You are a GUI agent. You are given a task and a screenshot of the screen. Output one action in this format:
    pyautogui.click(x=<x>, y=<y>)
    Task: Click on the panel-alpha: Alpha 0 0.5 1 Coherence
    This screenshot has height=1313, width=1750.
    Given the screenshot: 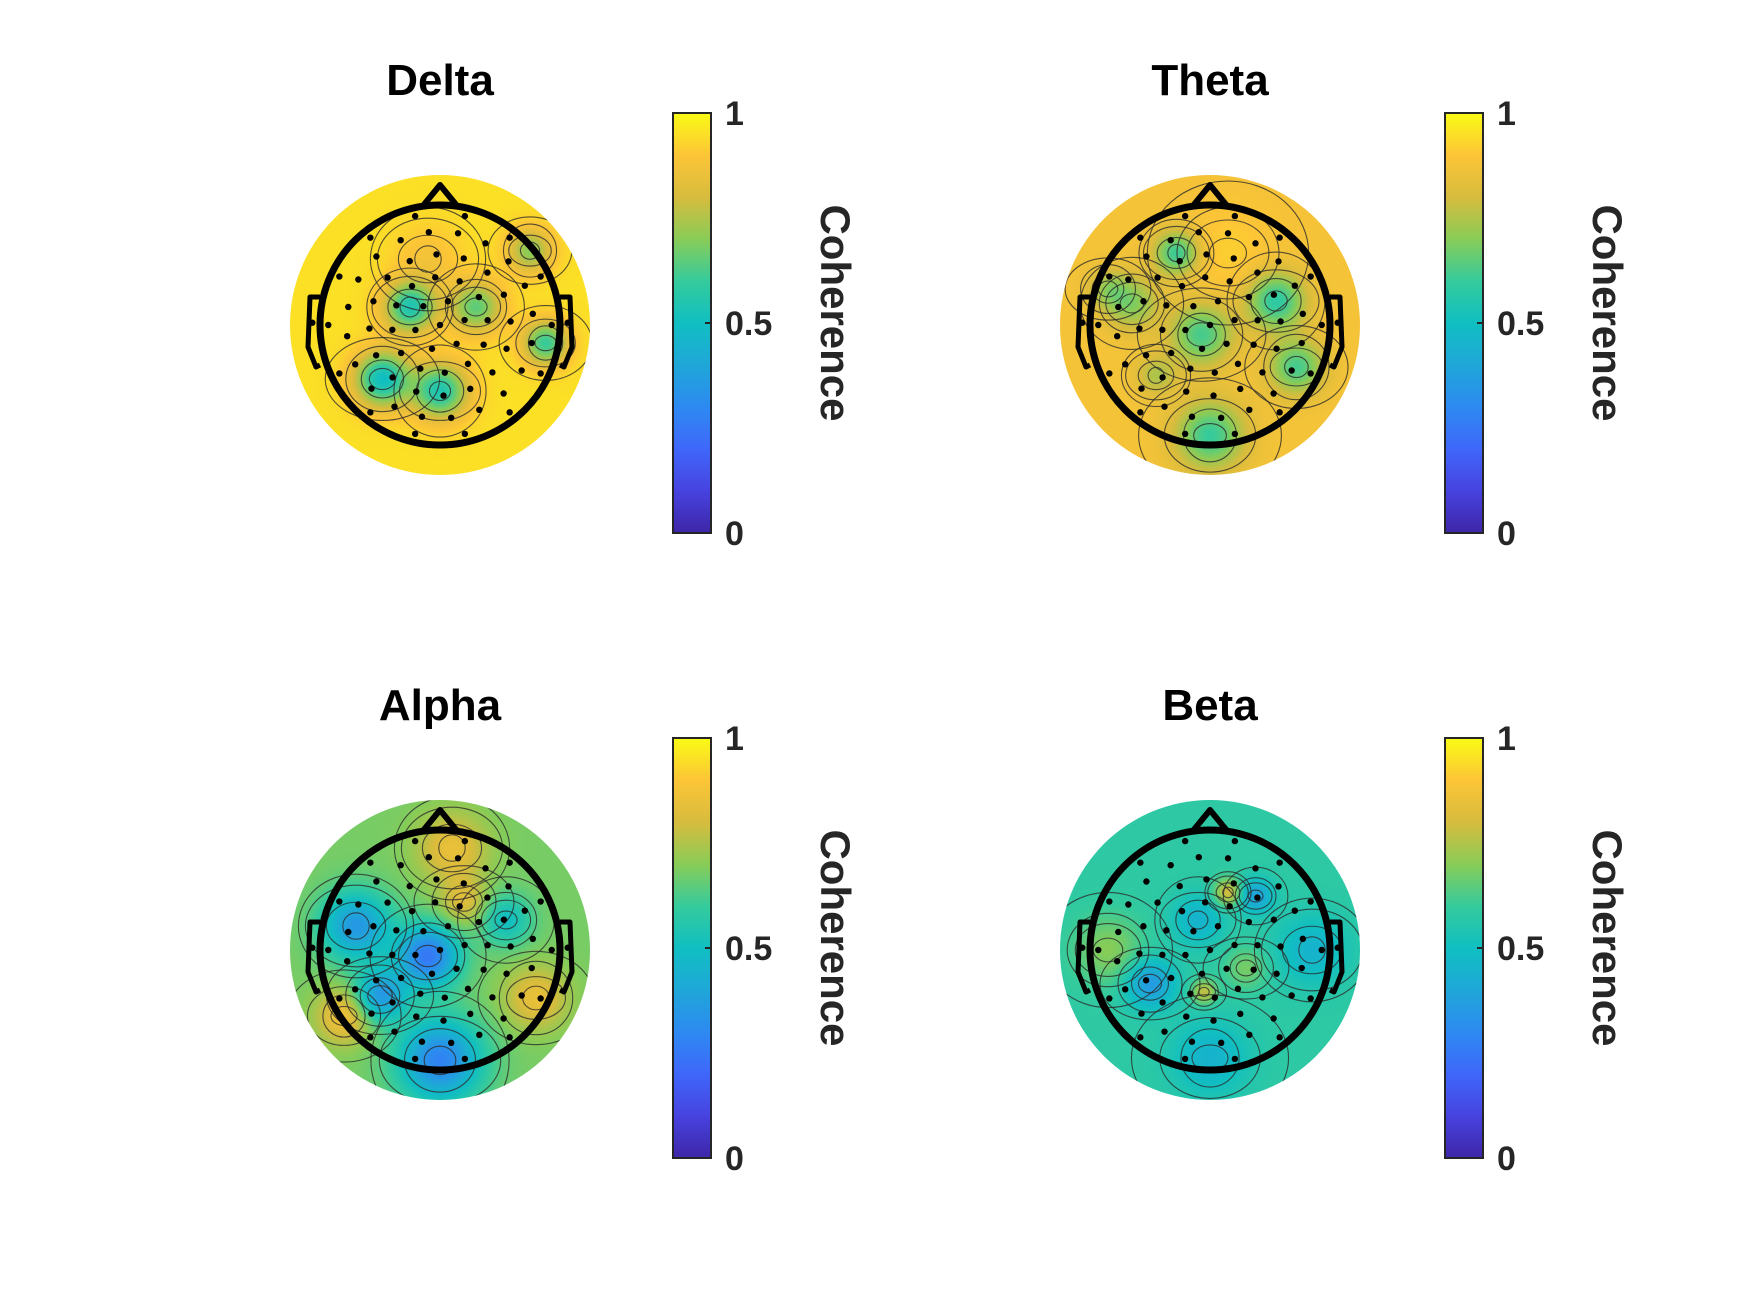 What is the action you would take?
    pyautogui.click(x=574, y=929)
    